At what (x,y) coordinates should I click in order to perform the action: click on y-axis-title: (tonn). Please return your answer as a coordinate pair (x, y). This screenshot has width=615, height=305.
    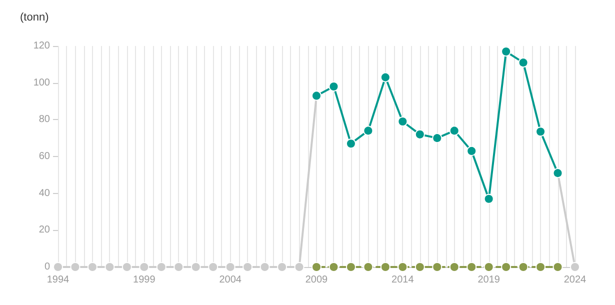
    Looking at the image, I should click on (34, 18).